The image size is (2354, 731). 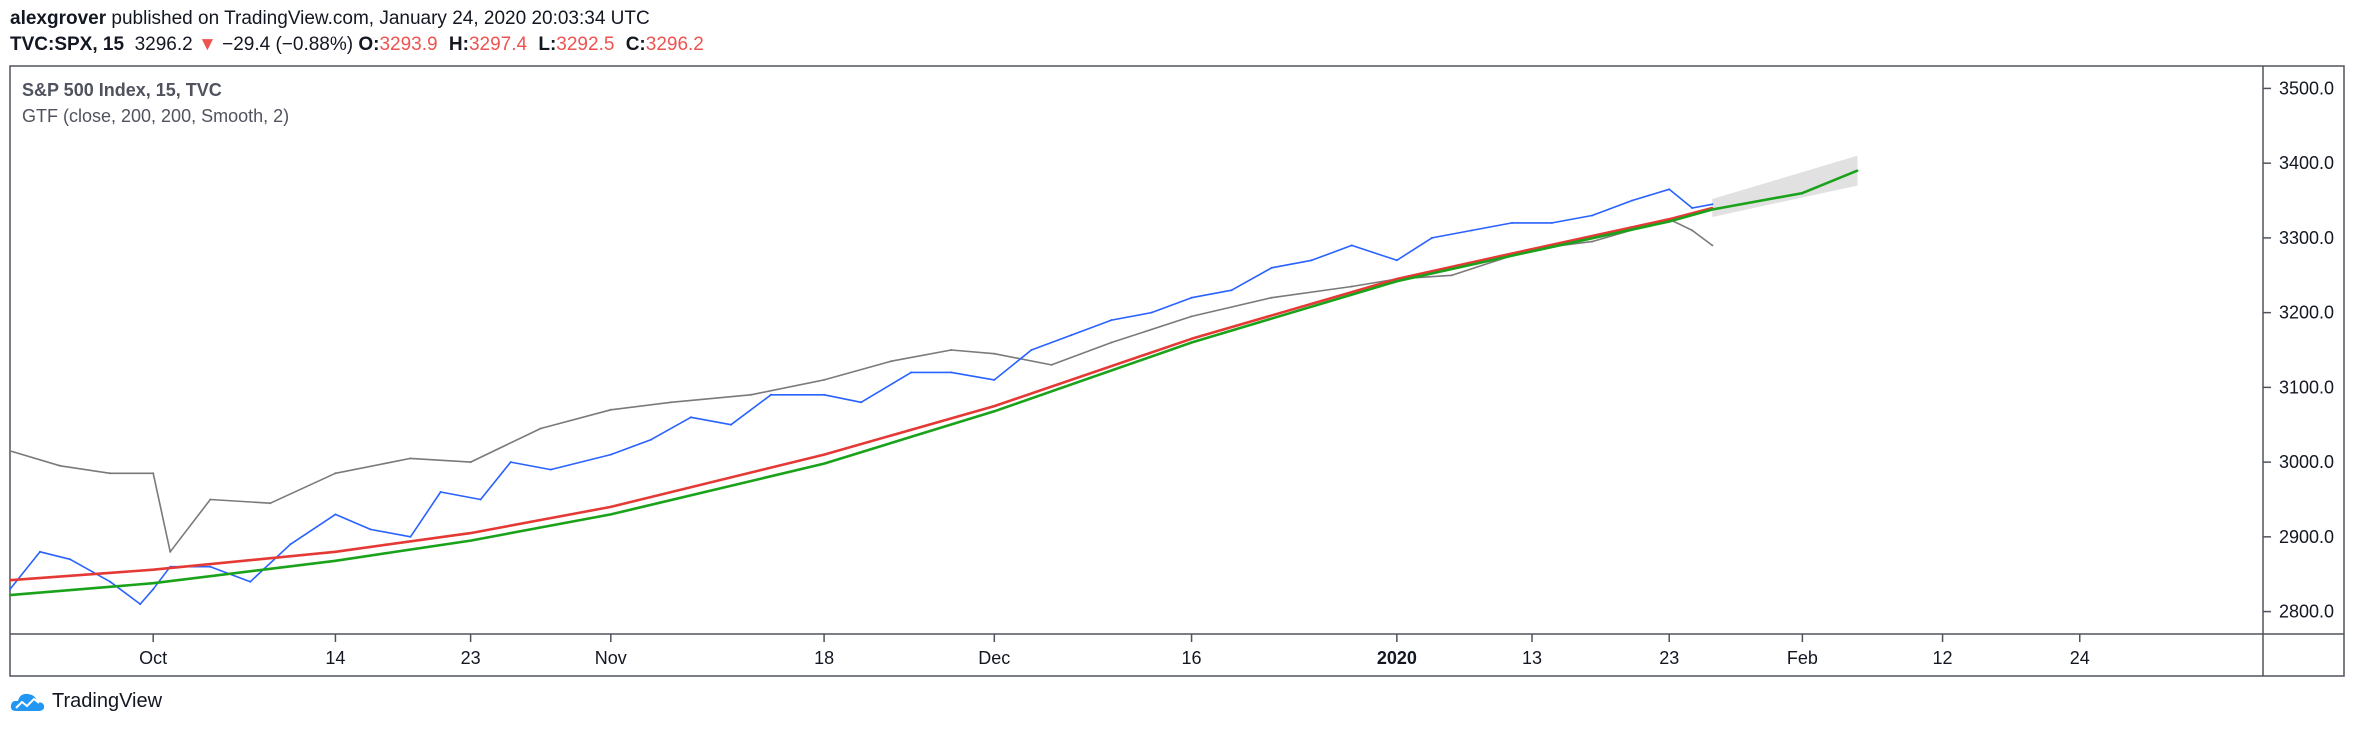 What do you see at coordinates (824, 658) in the screenshot?
I see `x-tick-label: 18` at bounding box center [824, 658].